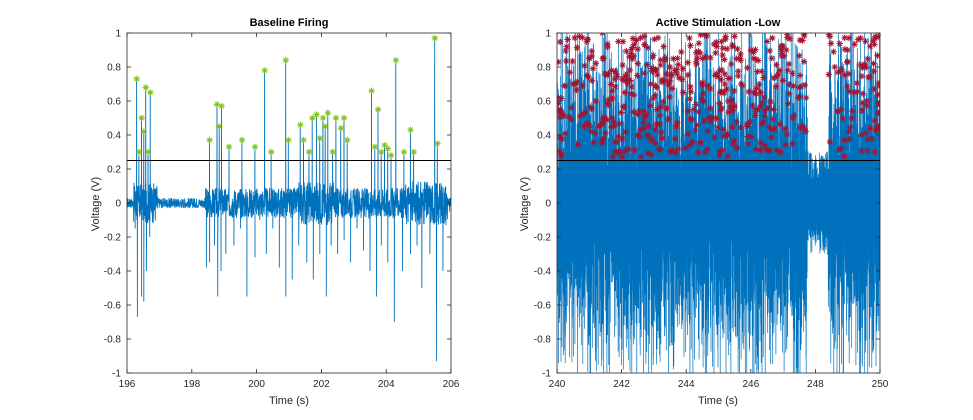 This screenshot has width=973, height=420. Describe the element at coordinates (750, 384) in the screenshot. I see `x-tick-label: 246` at that location.